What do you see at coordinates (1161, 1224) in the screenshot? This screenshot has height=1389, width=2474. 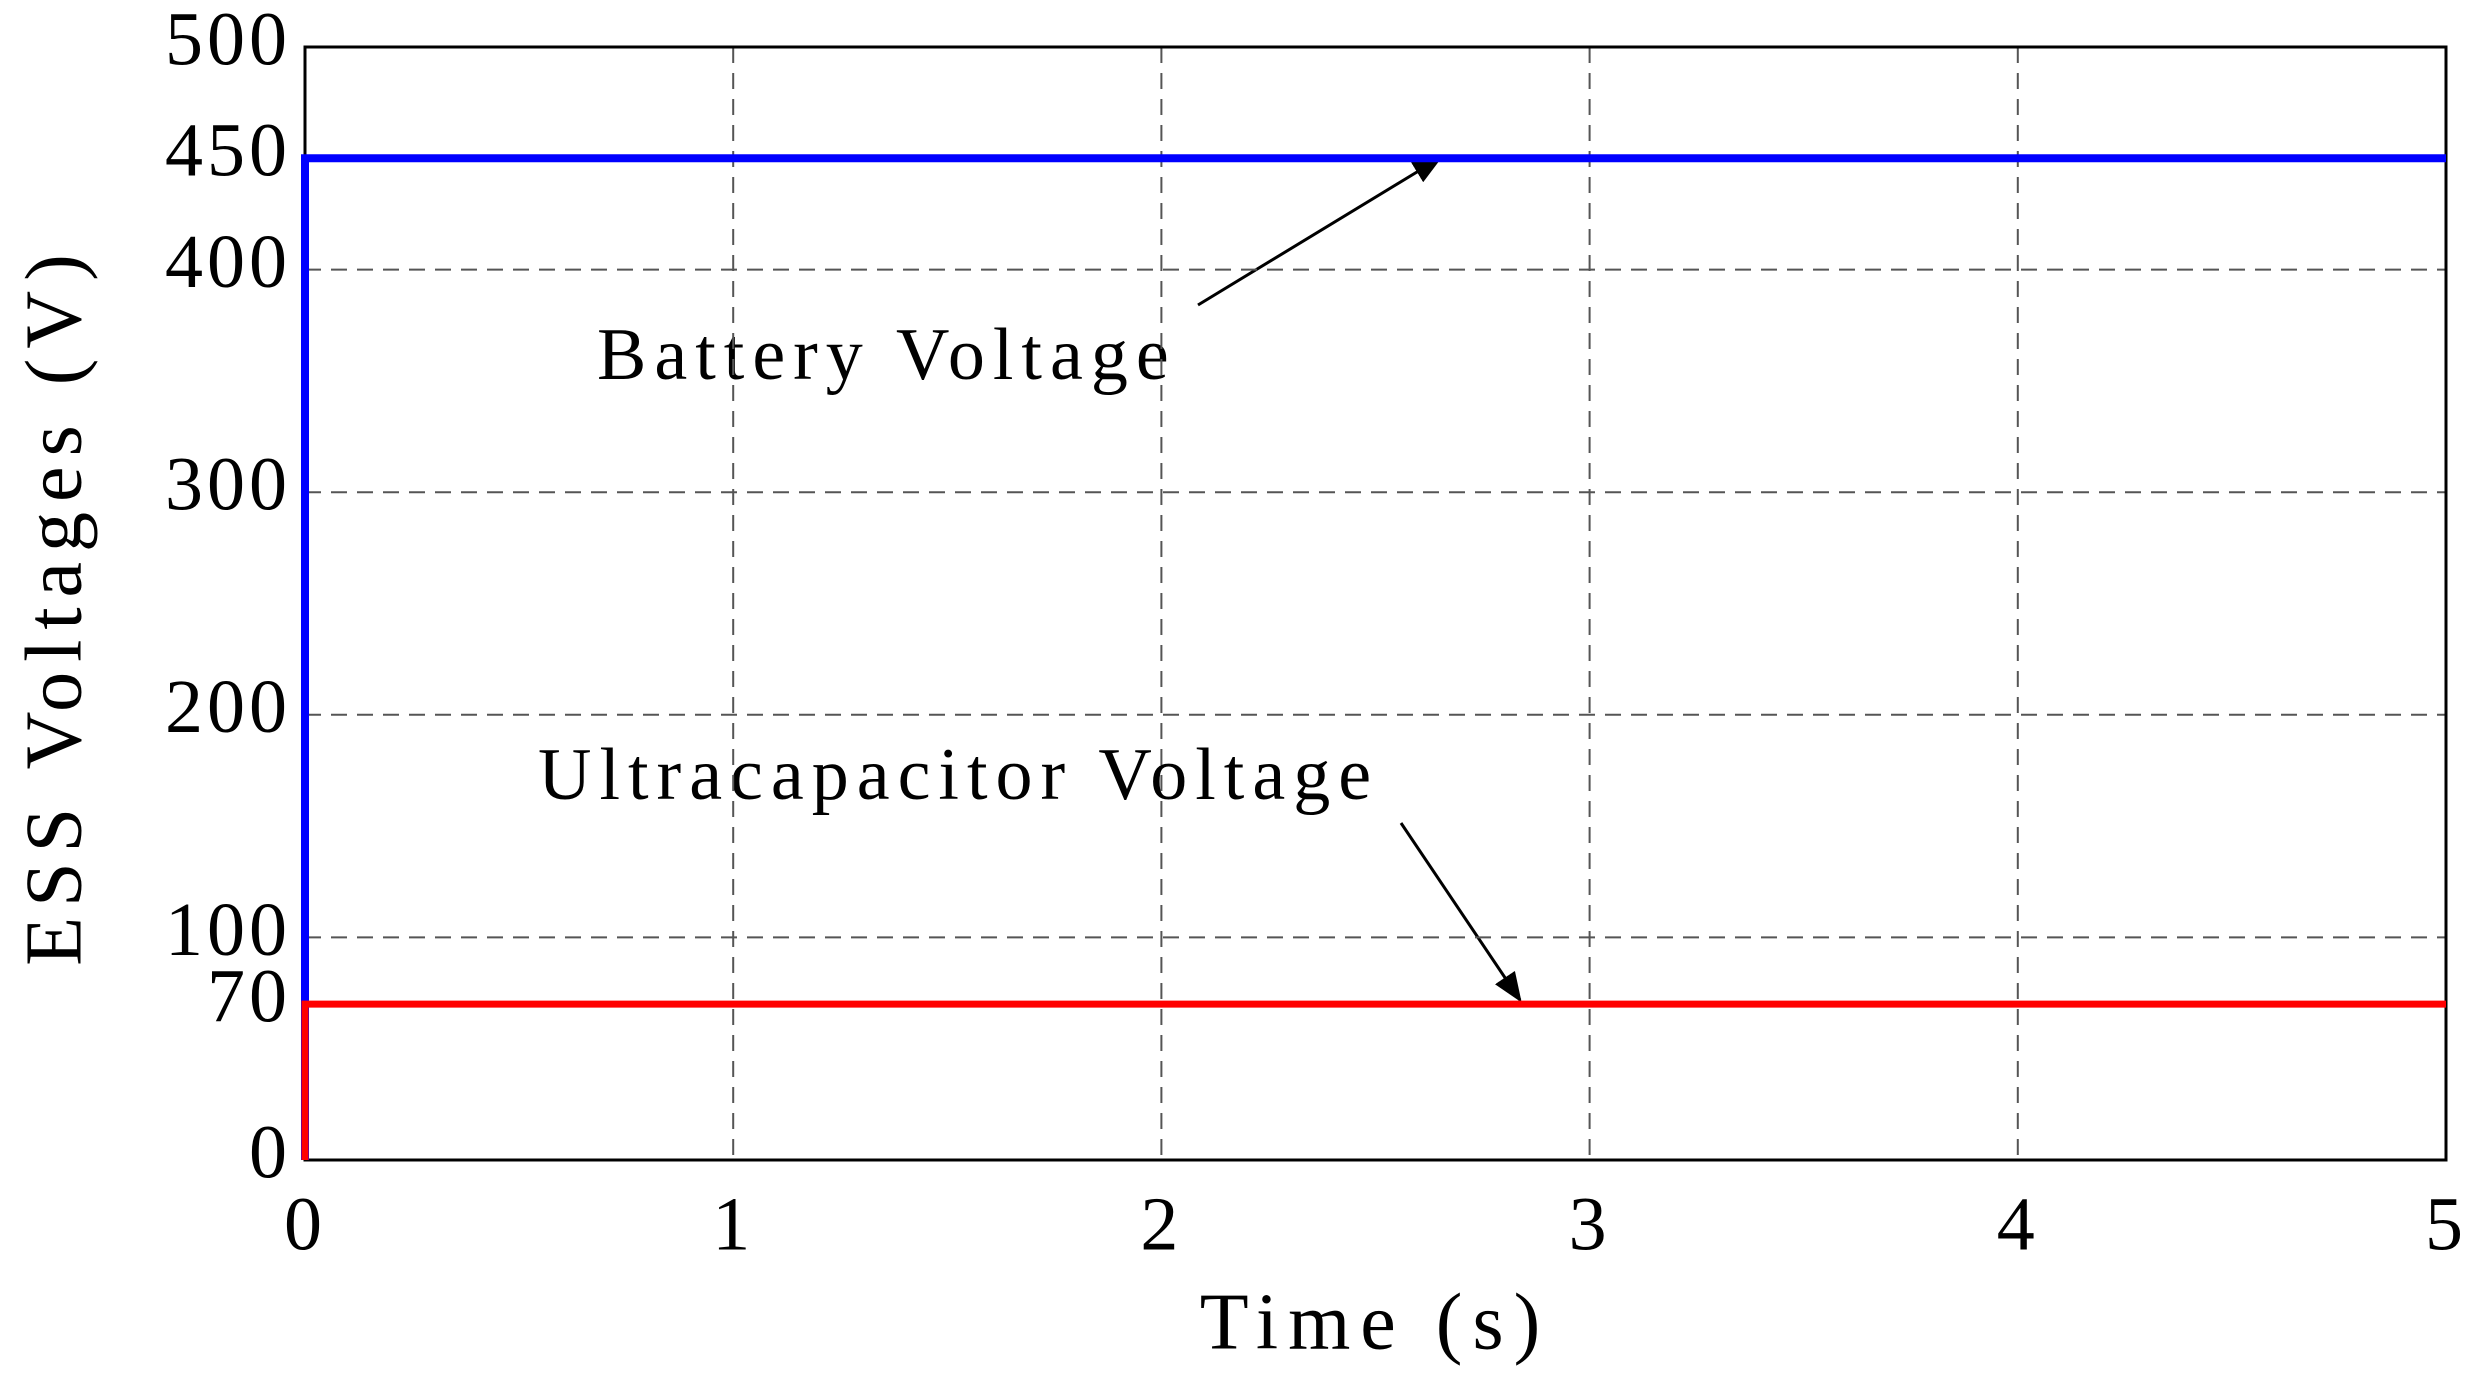 I see `x-tick-label: 2` at bounding box center [1161, 1224].